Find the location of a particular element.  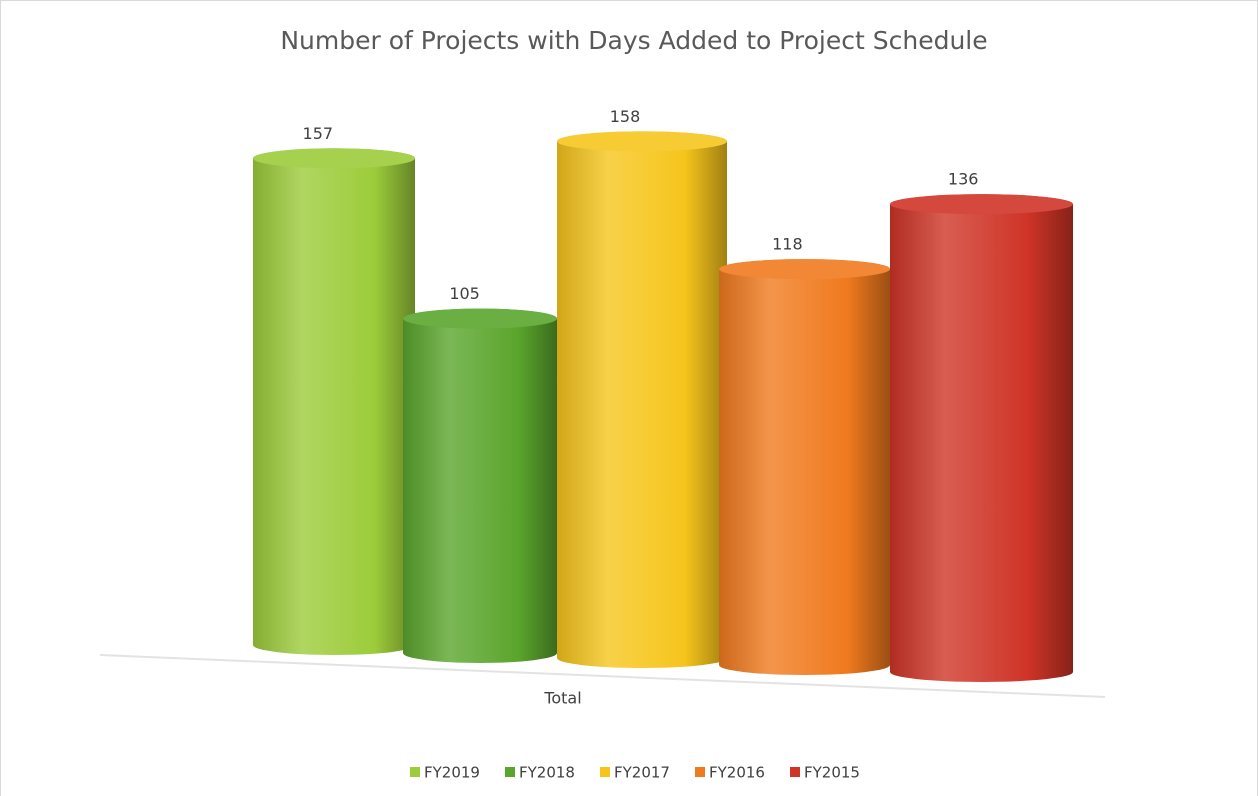

x-tick-label: Total is located at coordinates (562, 698).